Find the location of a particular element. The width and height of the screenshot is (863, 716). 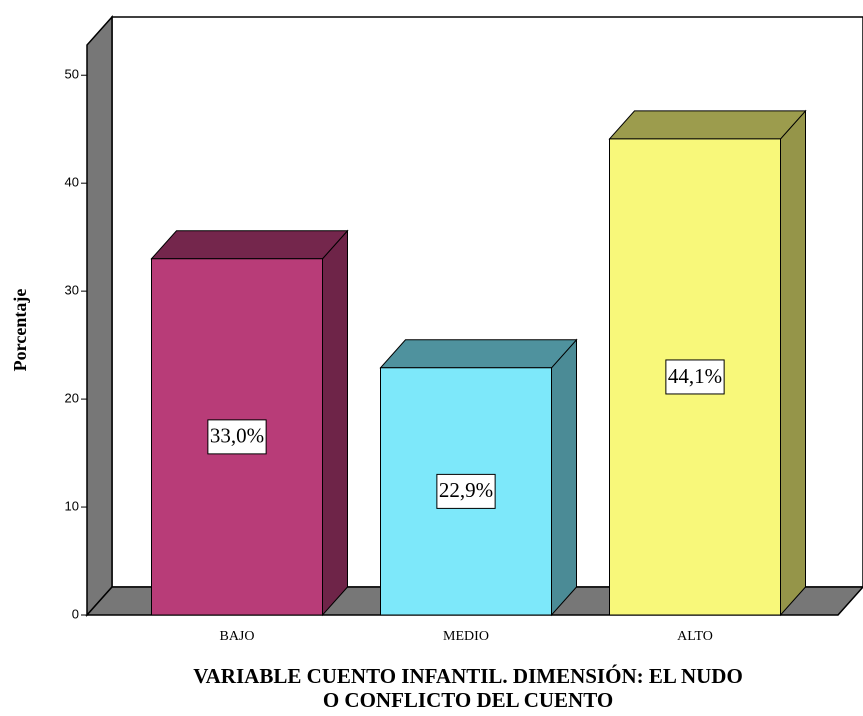

value-label: 33,0% is located at coordinates (237, 436).